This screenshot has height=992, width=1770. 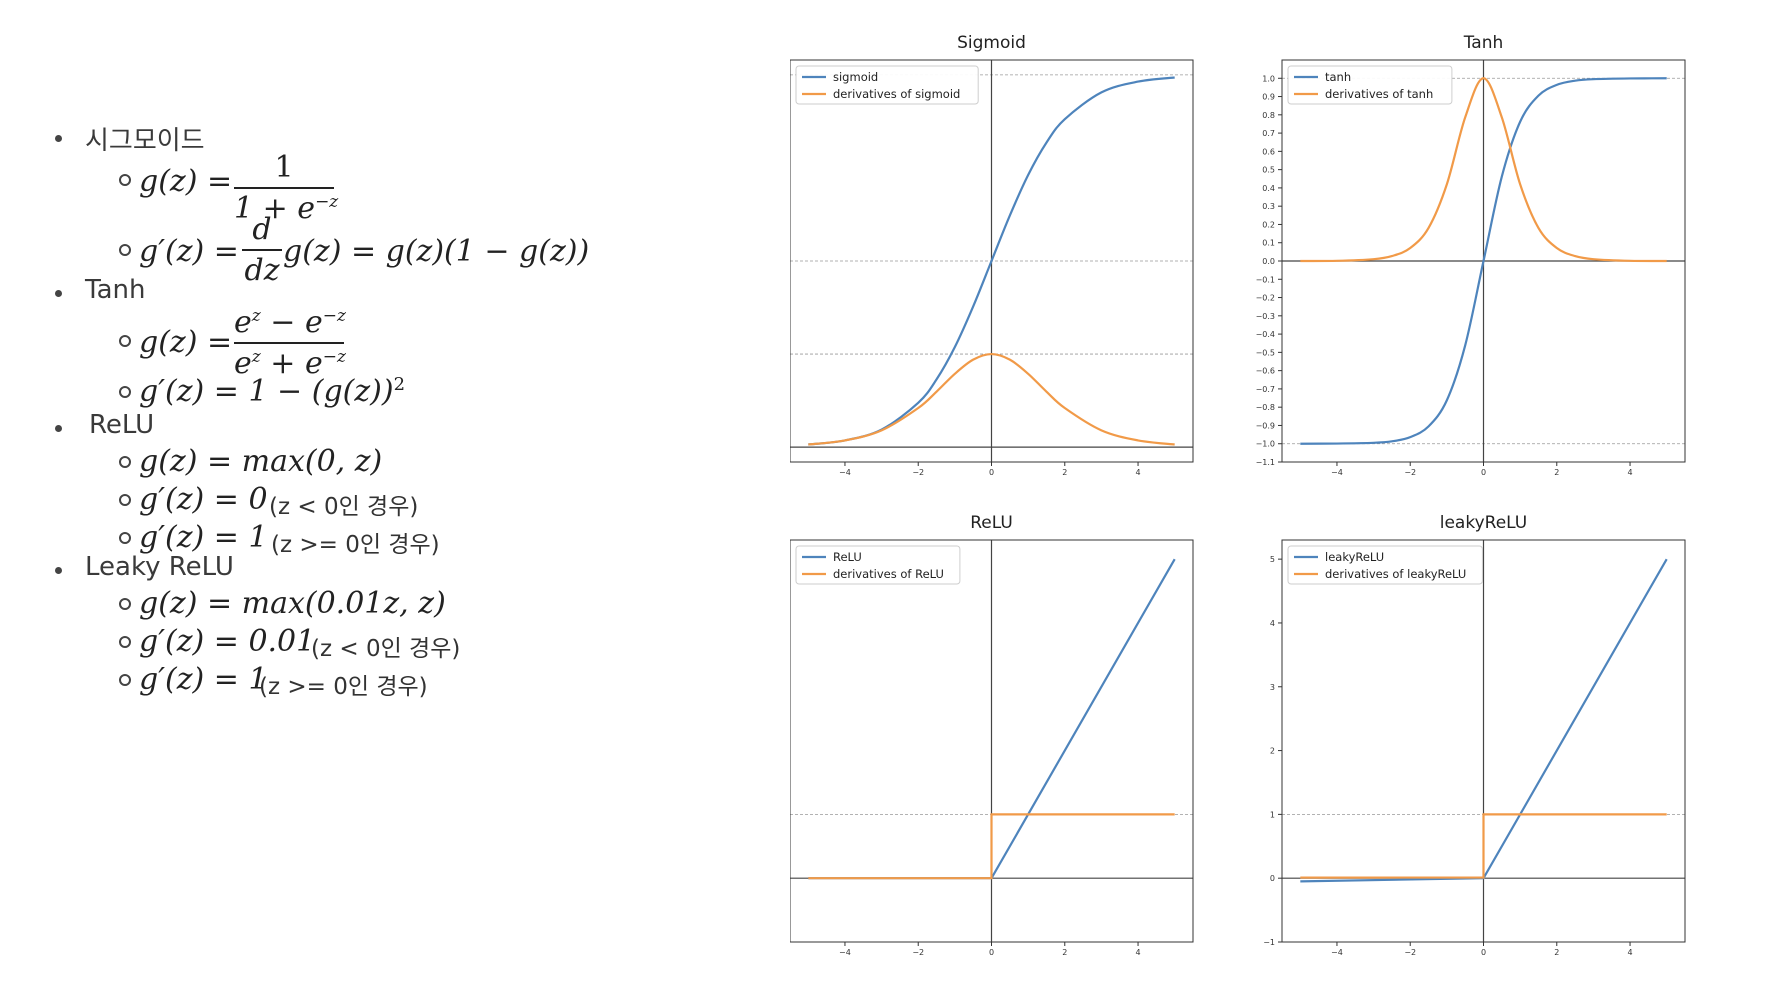 What do you see at coordinates (1265, 316) in the screenshot?
I see `y-tick-label: −0.3` at bounding box center [1265, 316].